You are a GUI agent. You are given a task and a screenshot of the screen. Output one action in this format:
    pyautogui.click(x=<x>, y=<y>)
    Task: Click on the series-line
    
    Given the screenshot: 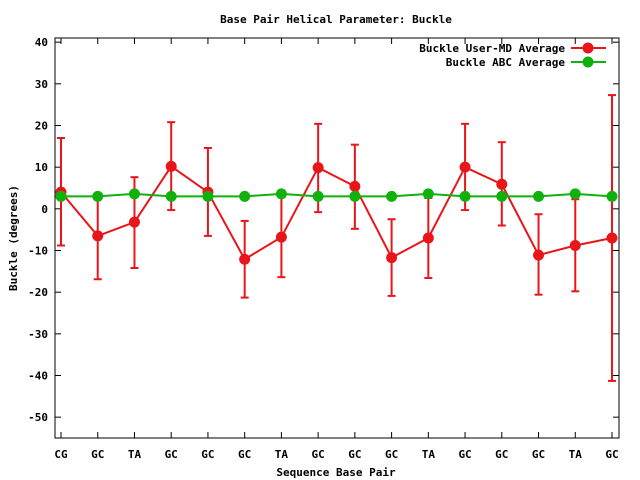 What is the action you would take?
    pyautogui.click(x=337, y=195)
    